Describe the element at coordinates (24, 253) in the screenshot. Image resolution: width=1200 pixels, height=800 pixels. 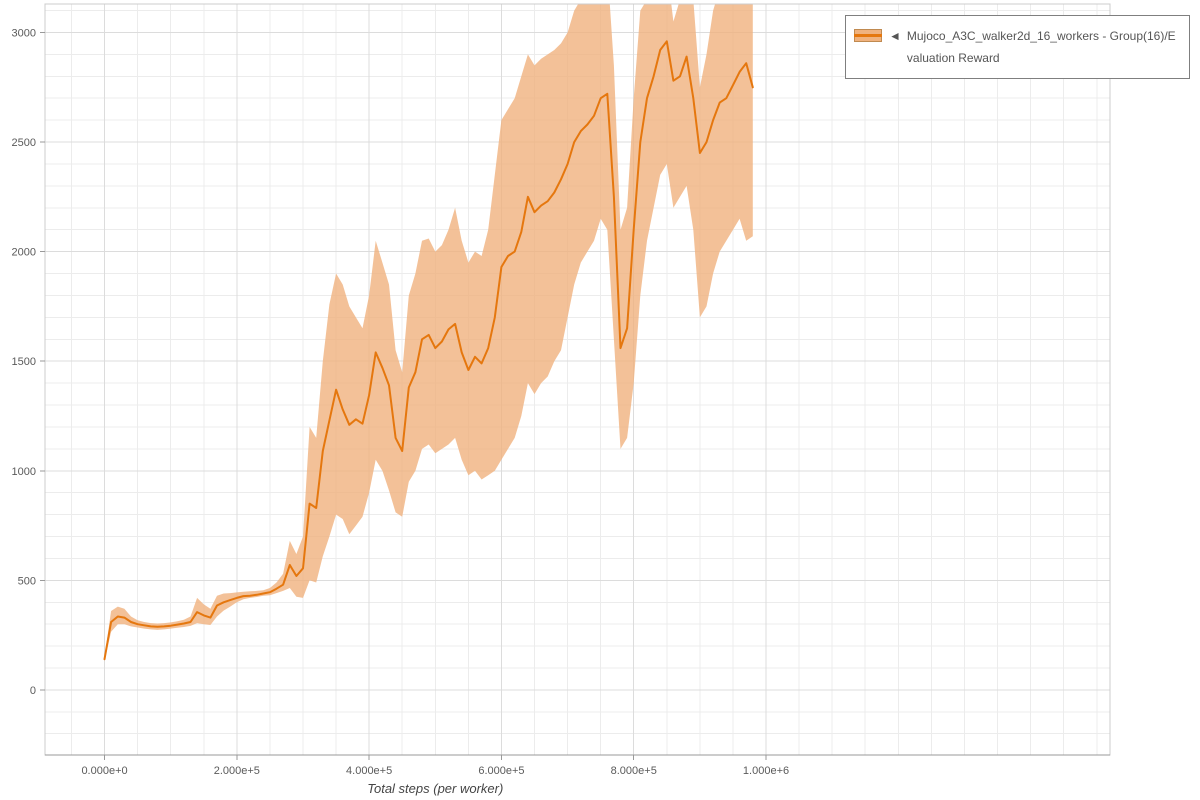
I see `y-tick-label: 2000` at that location.